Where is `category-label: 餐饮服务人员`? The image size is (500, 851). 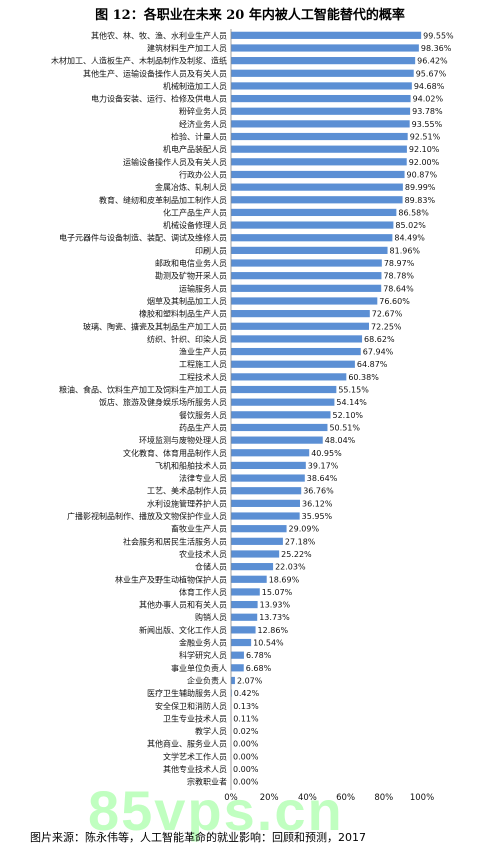 category-label: 餐饮服务人员 is located at coordinates (203, 415).